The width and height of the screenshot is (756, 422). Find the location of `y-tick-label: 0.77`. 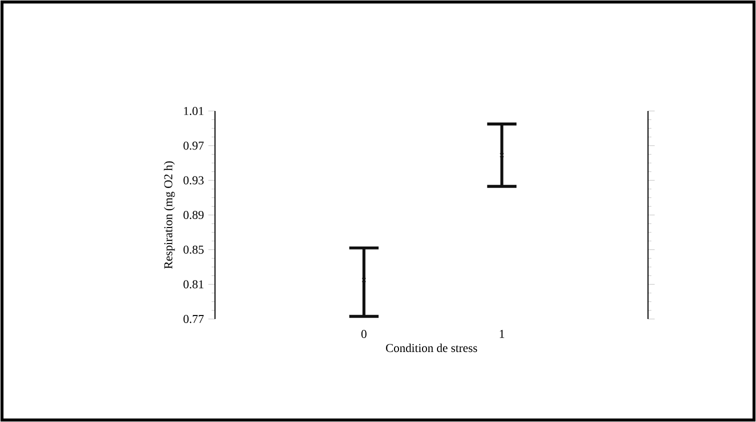

y-tick-label: 0.77 is located at coordinates (194, 319).